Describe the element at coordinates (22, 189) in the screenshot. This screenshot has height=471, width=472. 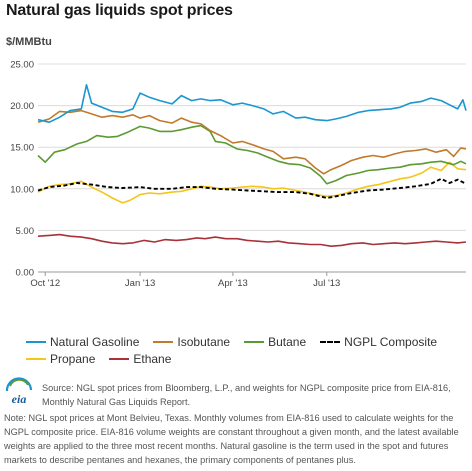
I see `y-tick-label: 10.00` at that location.